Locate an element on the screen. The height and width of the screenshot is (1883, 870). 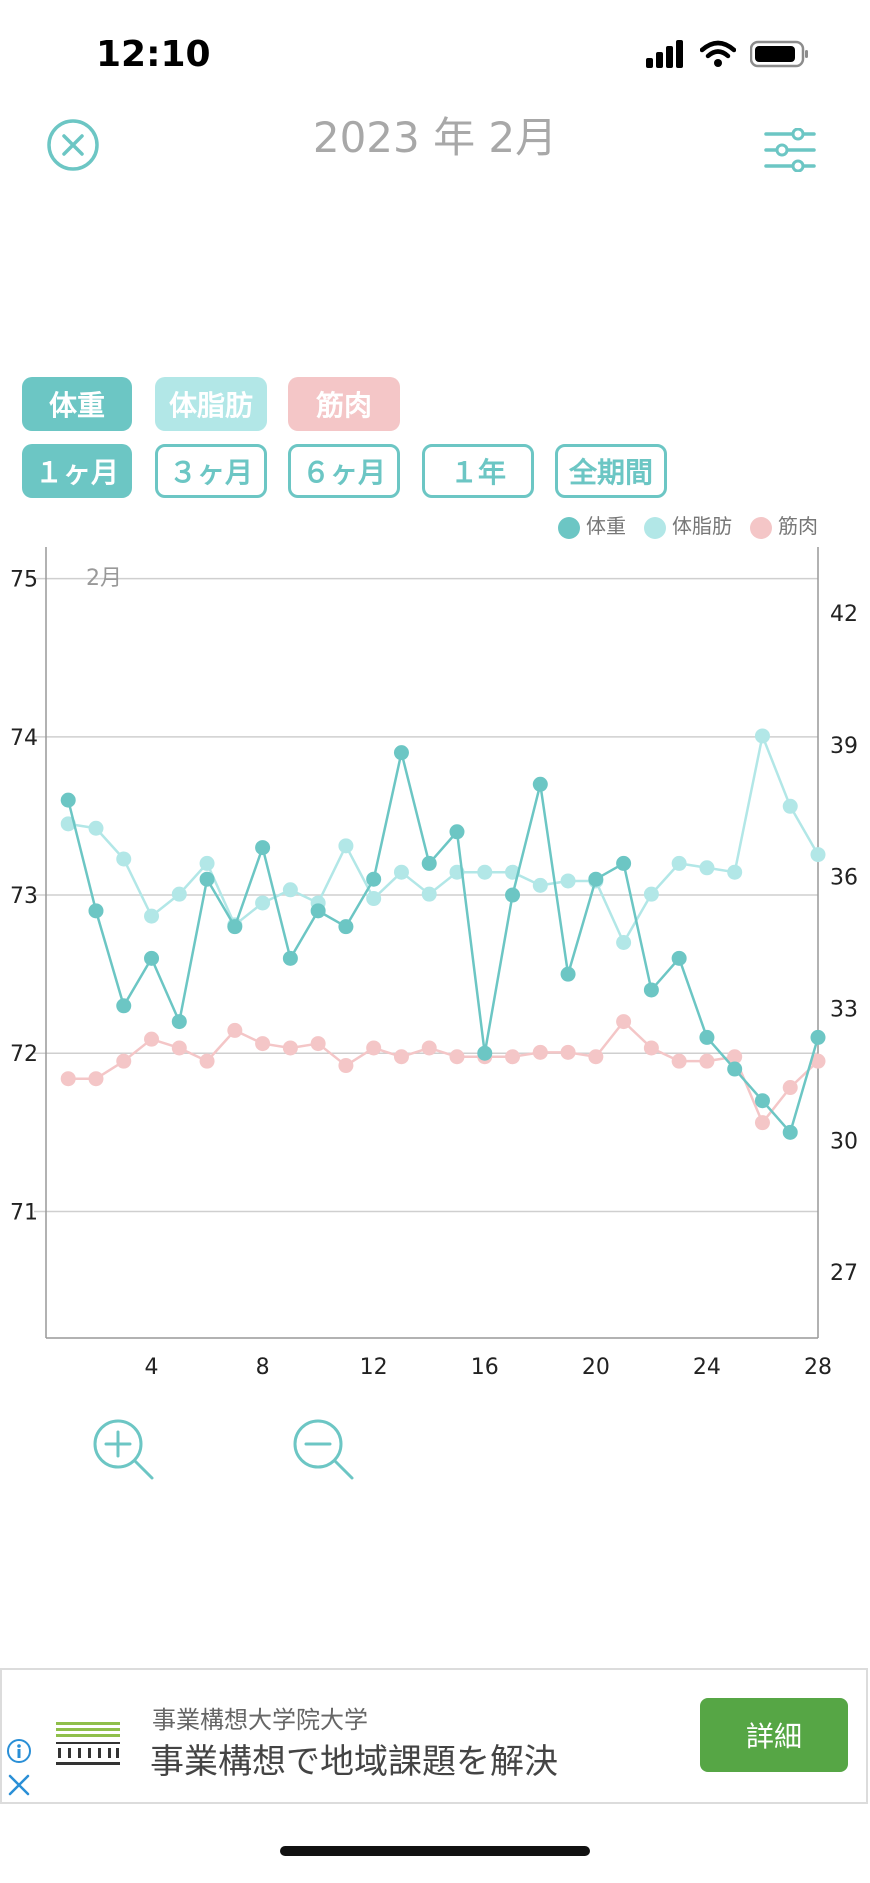
y-right-tick-label: 42 is located at coordinates (844, 614).